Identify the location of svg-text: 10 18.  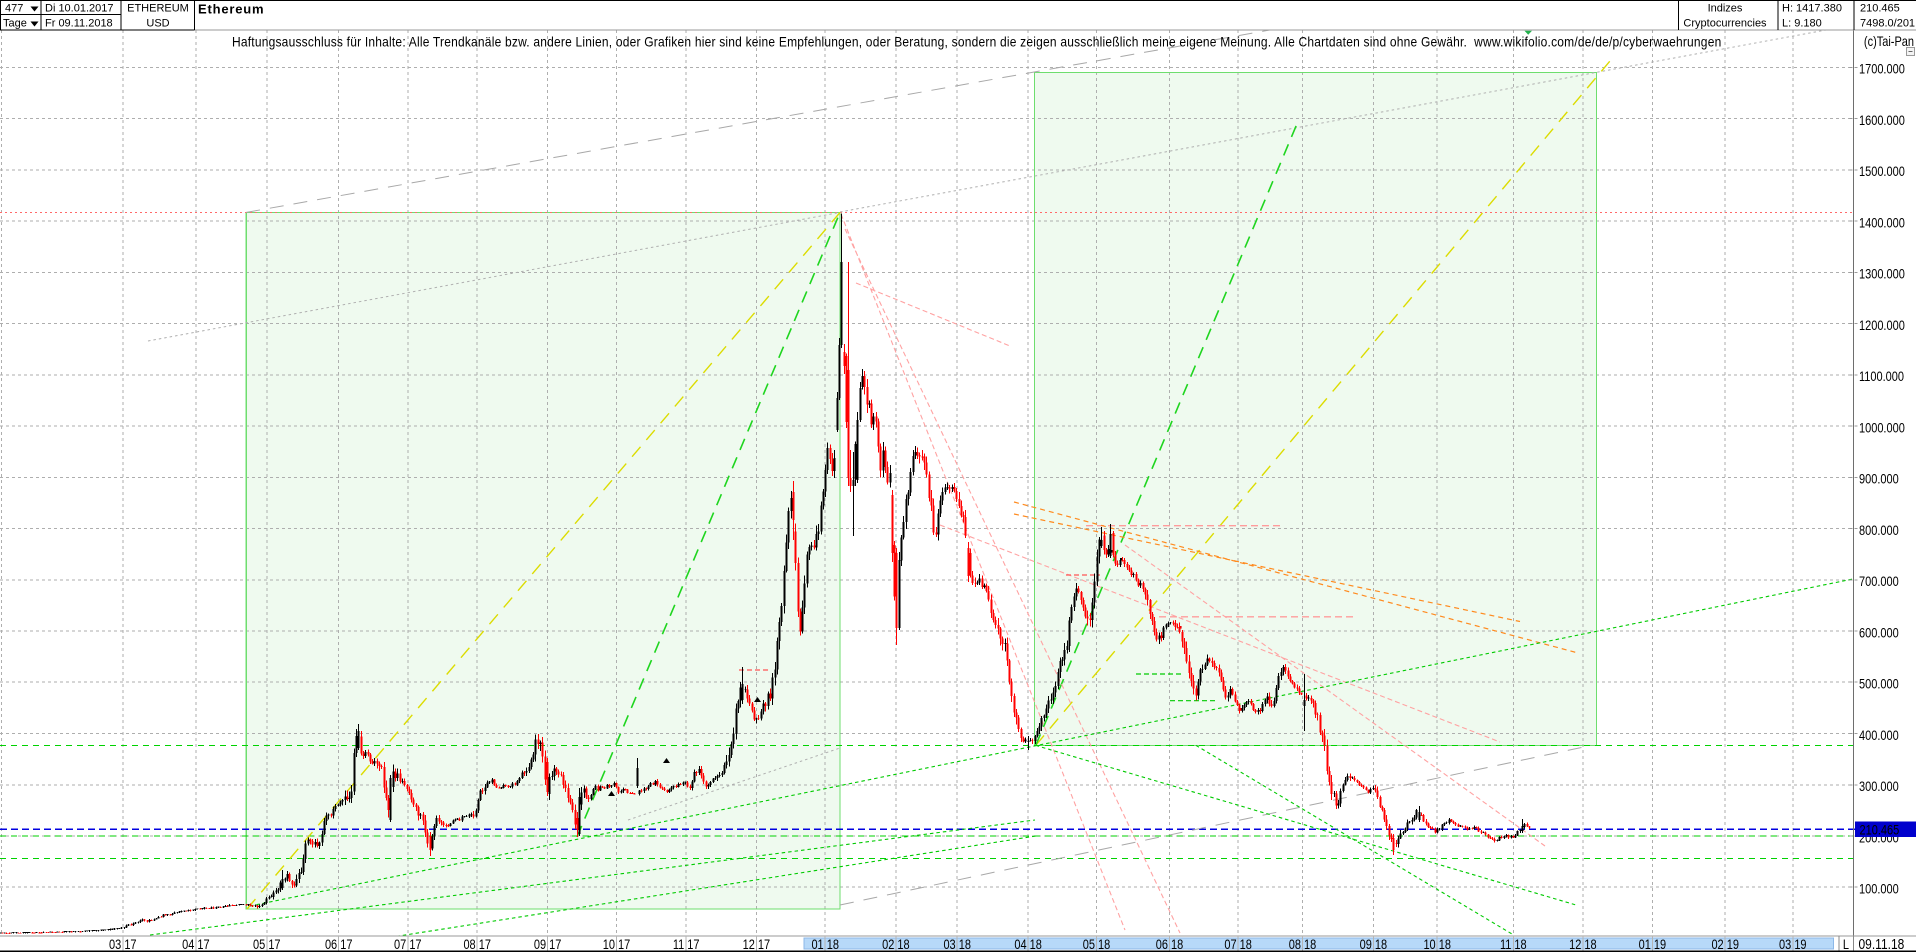
(1437, 944).